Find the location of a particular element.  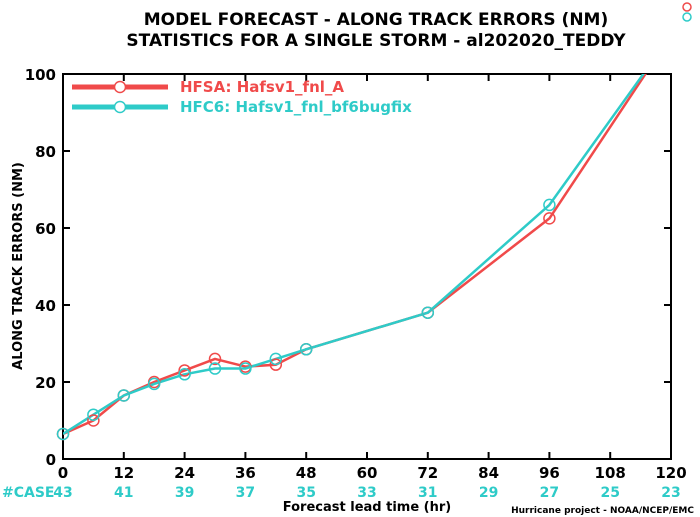

x-tick-label: 60 is located at coordinates (367, 473).